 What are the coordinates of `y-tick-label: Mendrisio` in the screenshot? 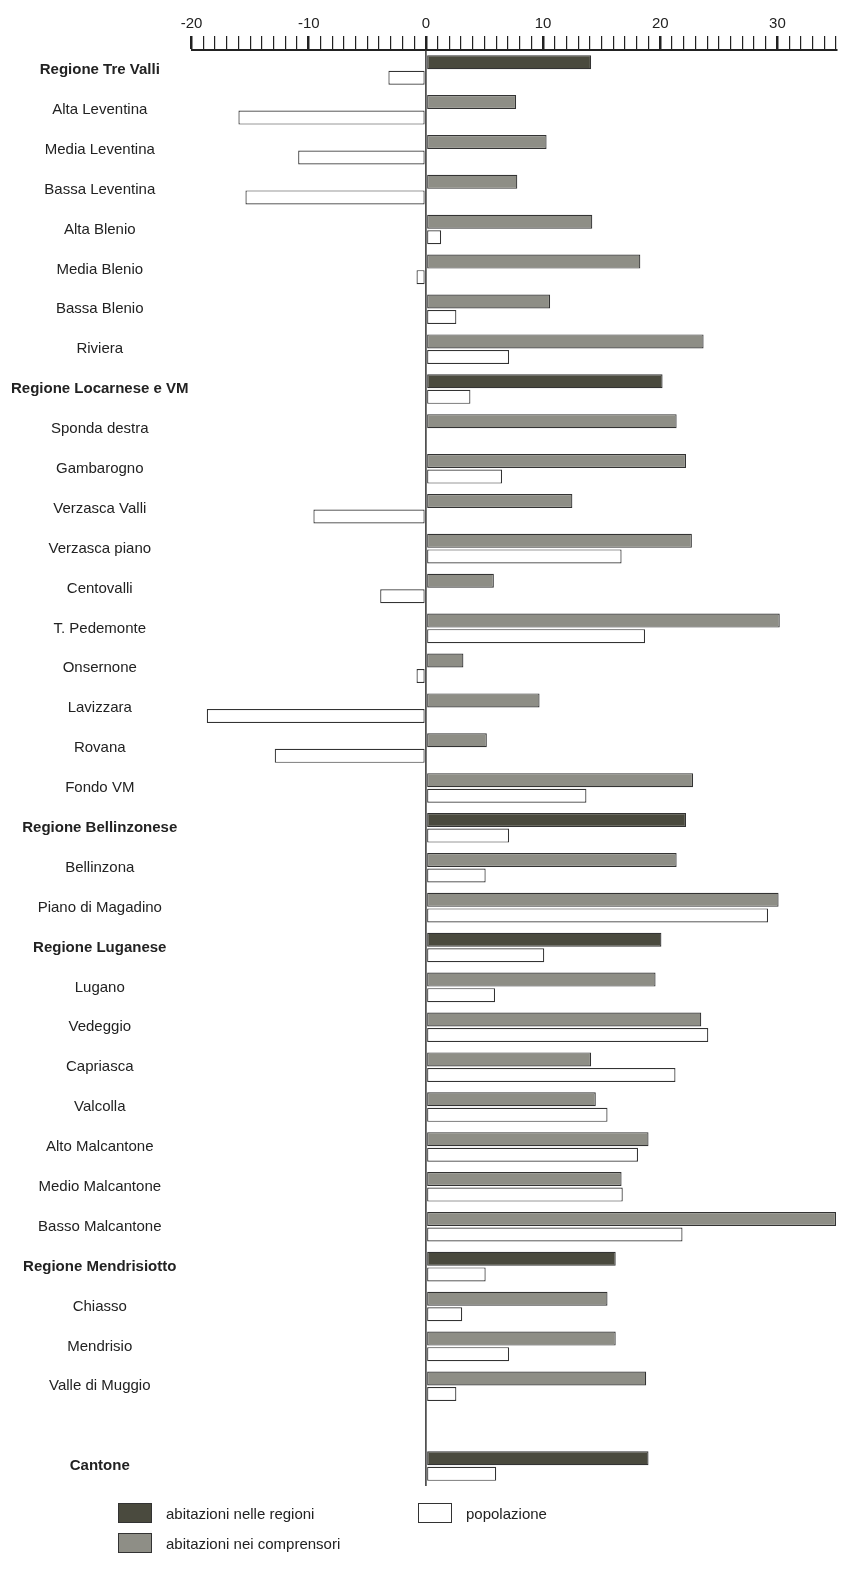 It's located at (100, 1345).